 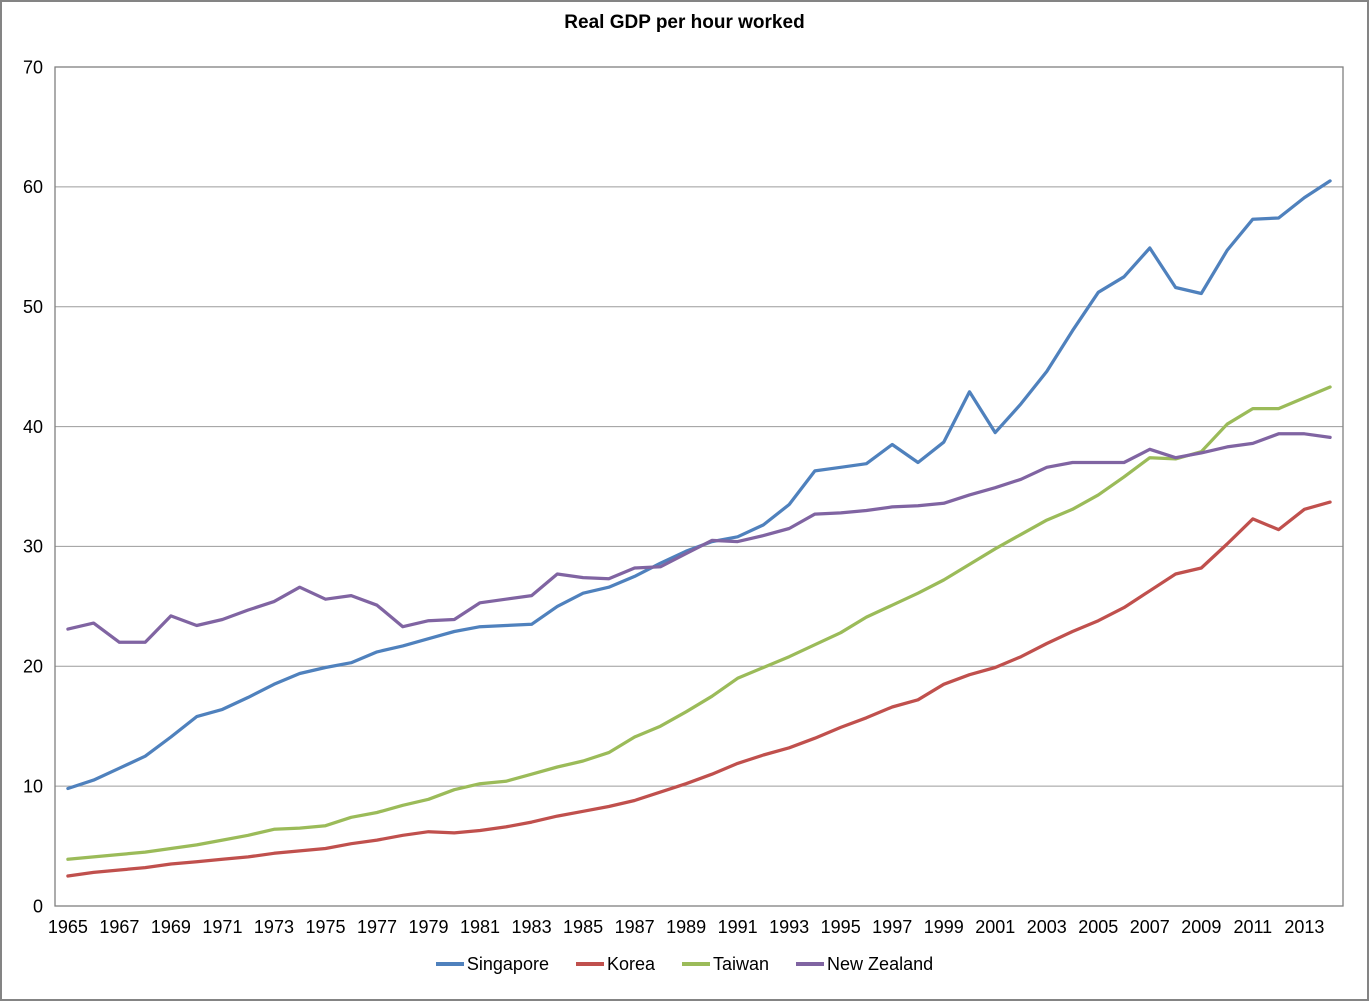 I want to click on x-axis-label: 2007, so click(x=1150, y=927).